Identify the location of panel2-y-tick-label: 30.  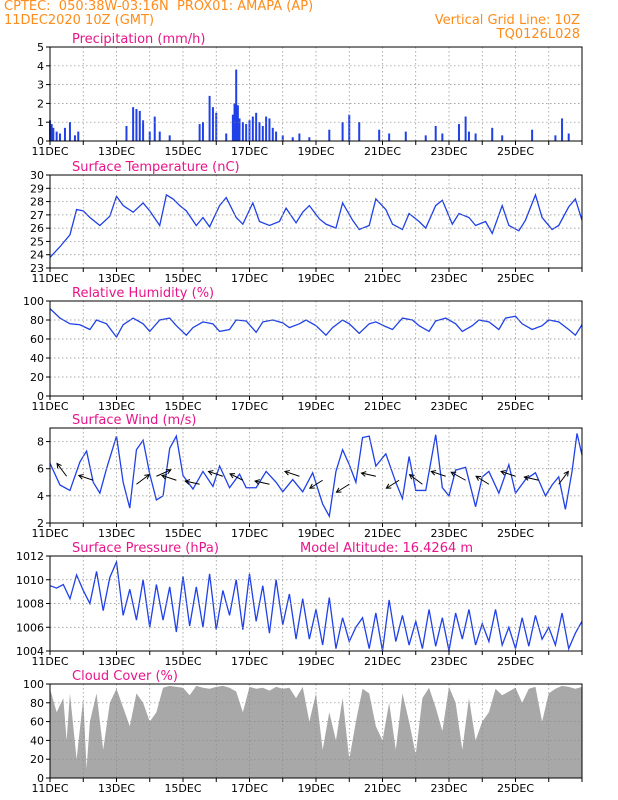
(37, 175).